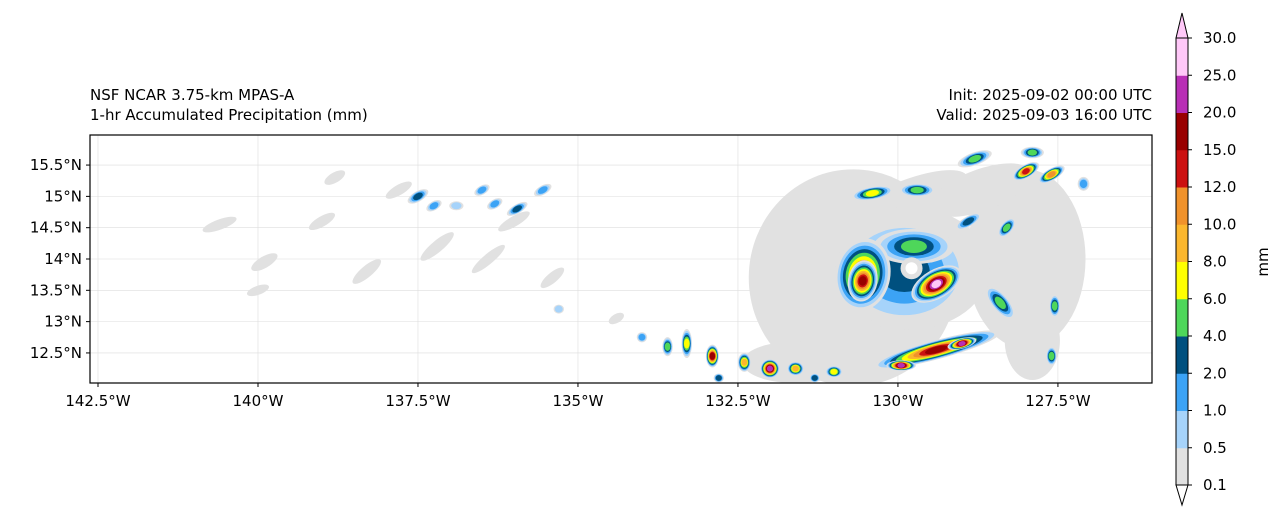 Image resolution: width=1286 pixels, height=520 pixels. What do you see at coordinates (1219, 75) in the screenshot?
I see `colorbar-tick-label: 25.0` at bounding box center [1219, 75].